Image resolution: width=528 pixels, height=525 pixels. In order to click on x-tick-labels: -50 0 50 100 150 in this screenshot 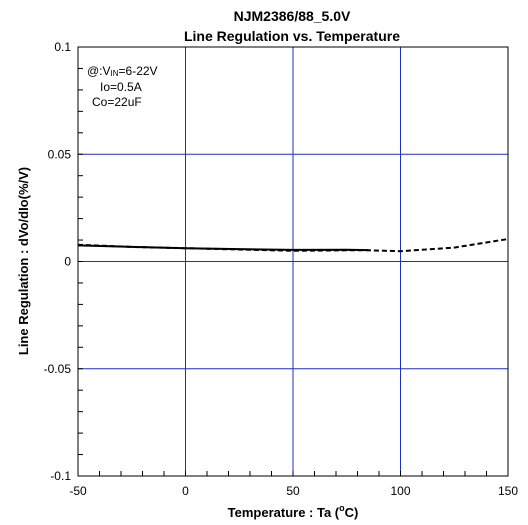, I will do `click(293, 491)`.